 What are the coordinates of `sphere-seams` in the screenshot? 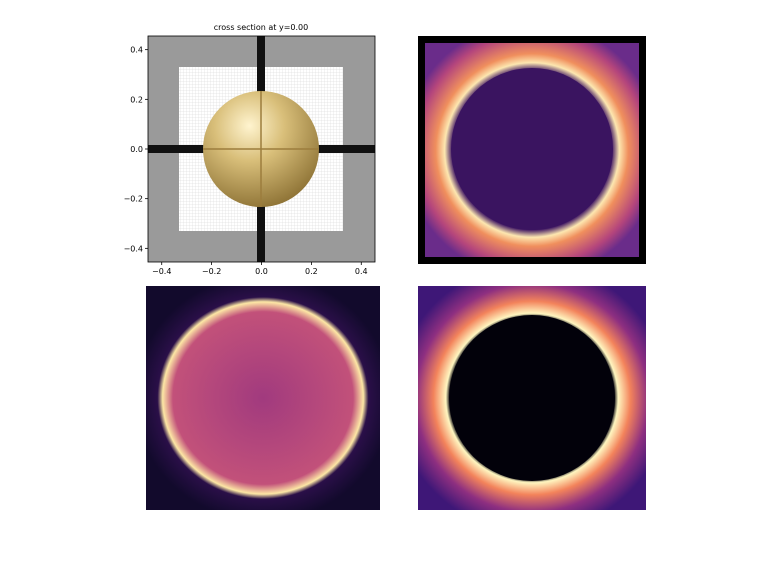 It's located at (261, 149).